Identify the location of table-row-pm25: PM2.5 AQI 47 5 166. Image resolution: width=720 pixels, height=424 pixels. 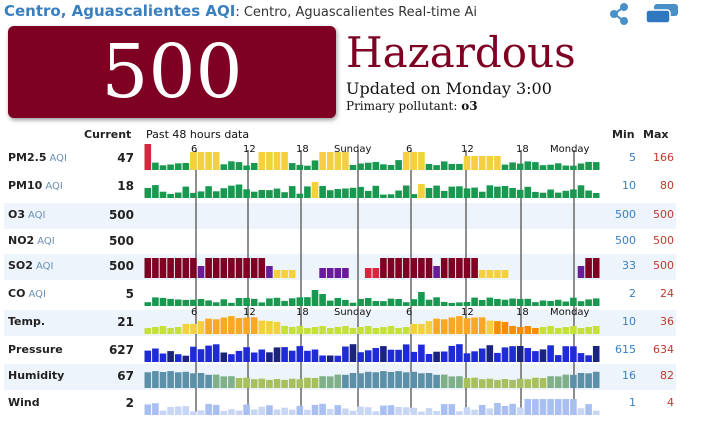
(340, 159).